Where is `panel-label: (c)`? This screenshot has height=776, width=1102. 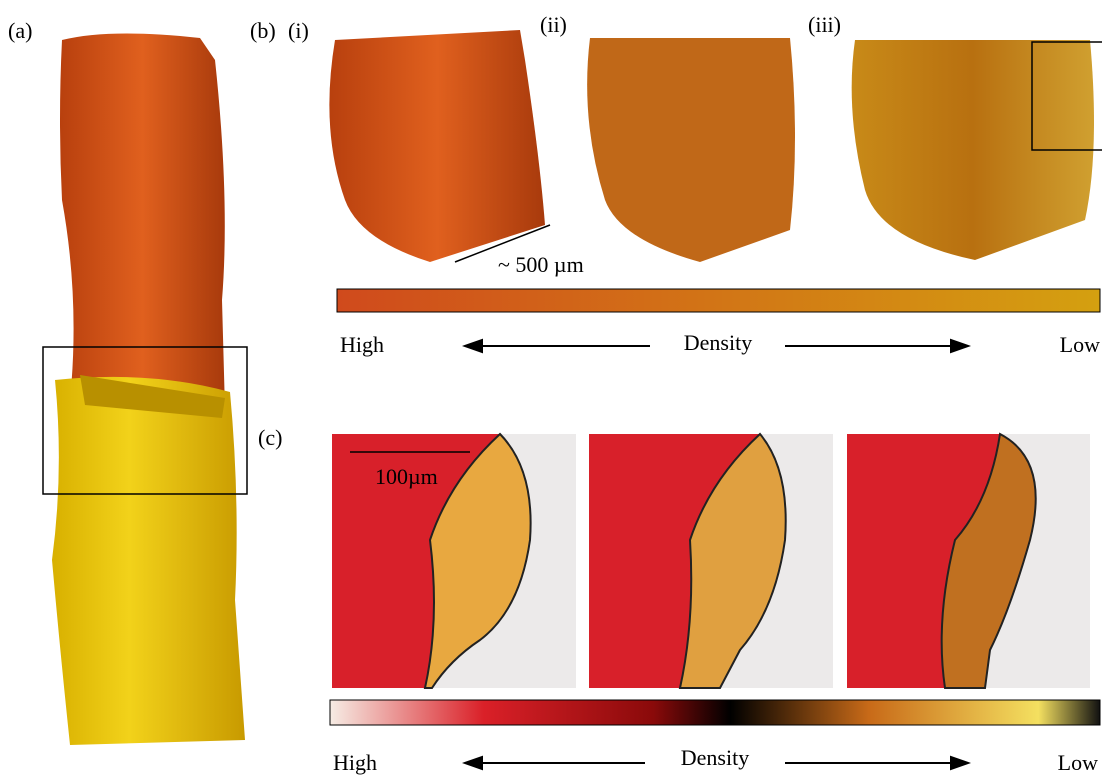 panel-label: (c) is located at coordinates (270, 437).